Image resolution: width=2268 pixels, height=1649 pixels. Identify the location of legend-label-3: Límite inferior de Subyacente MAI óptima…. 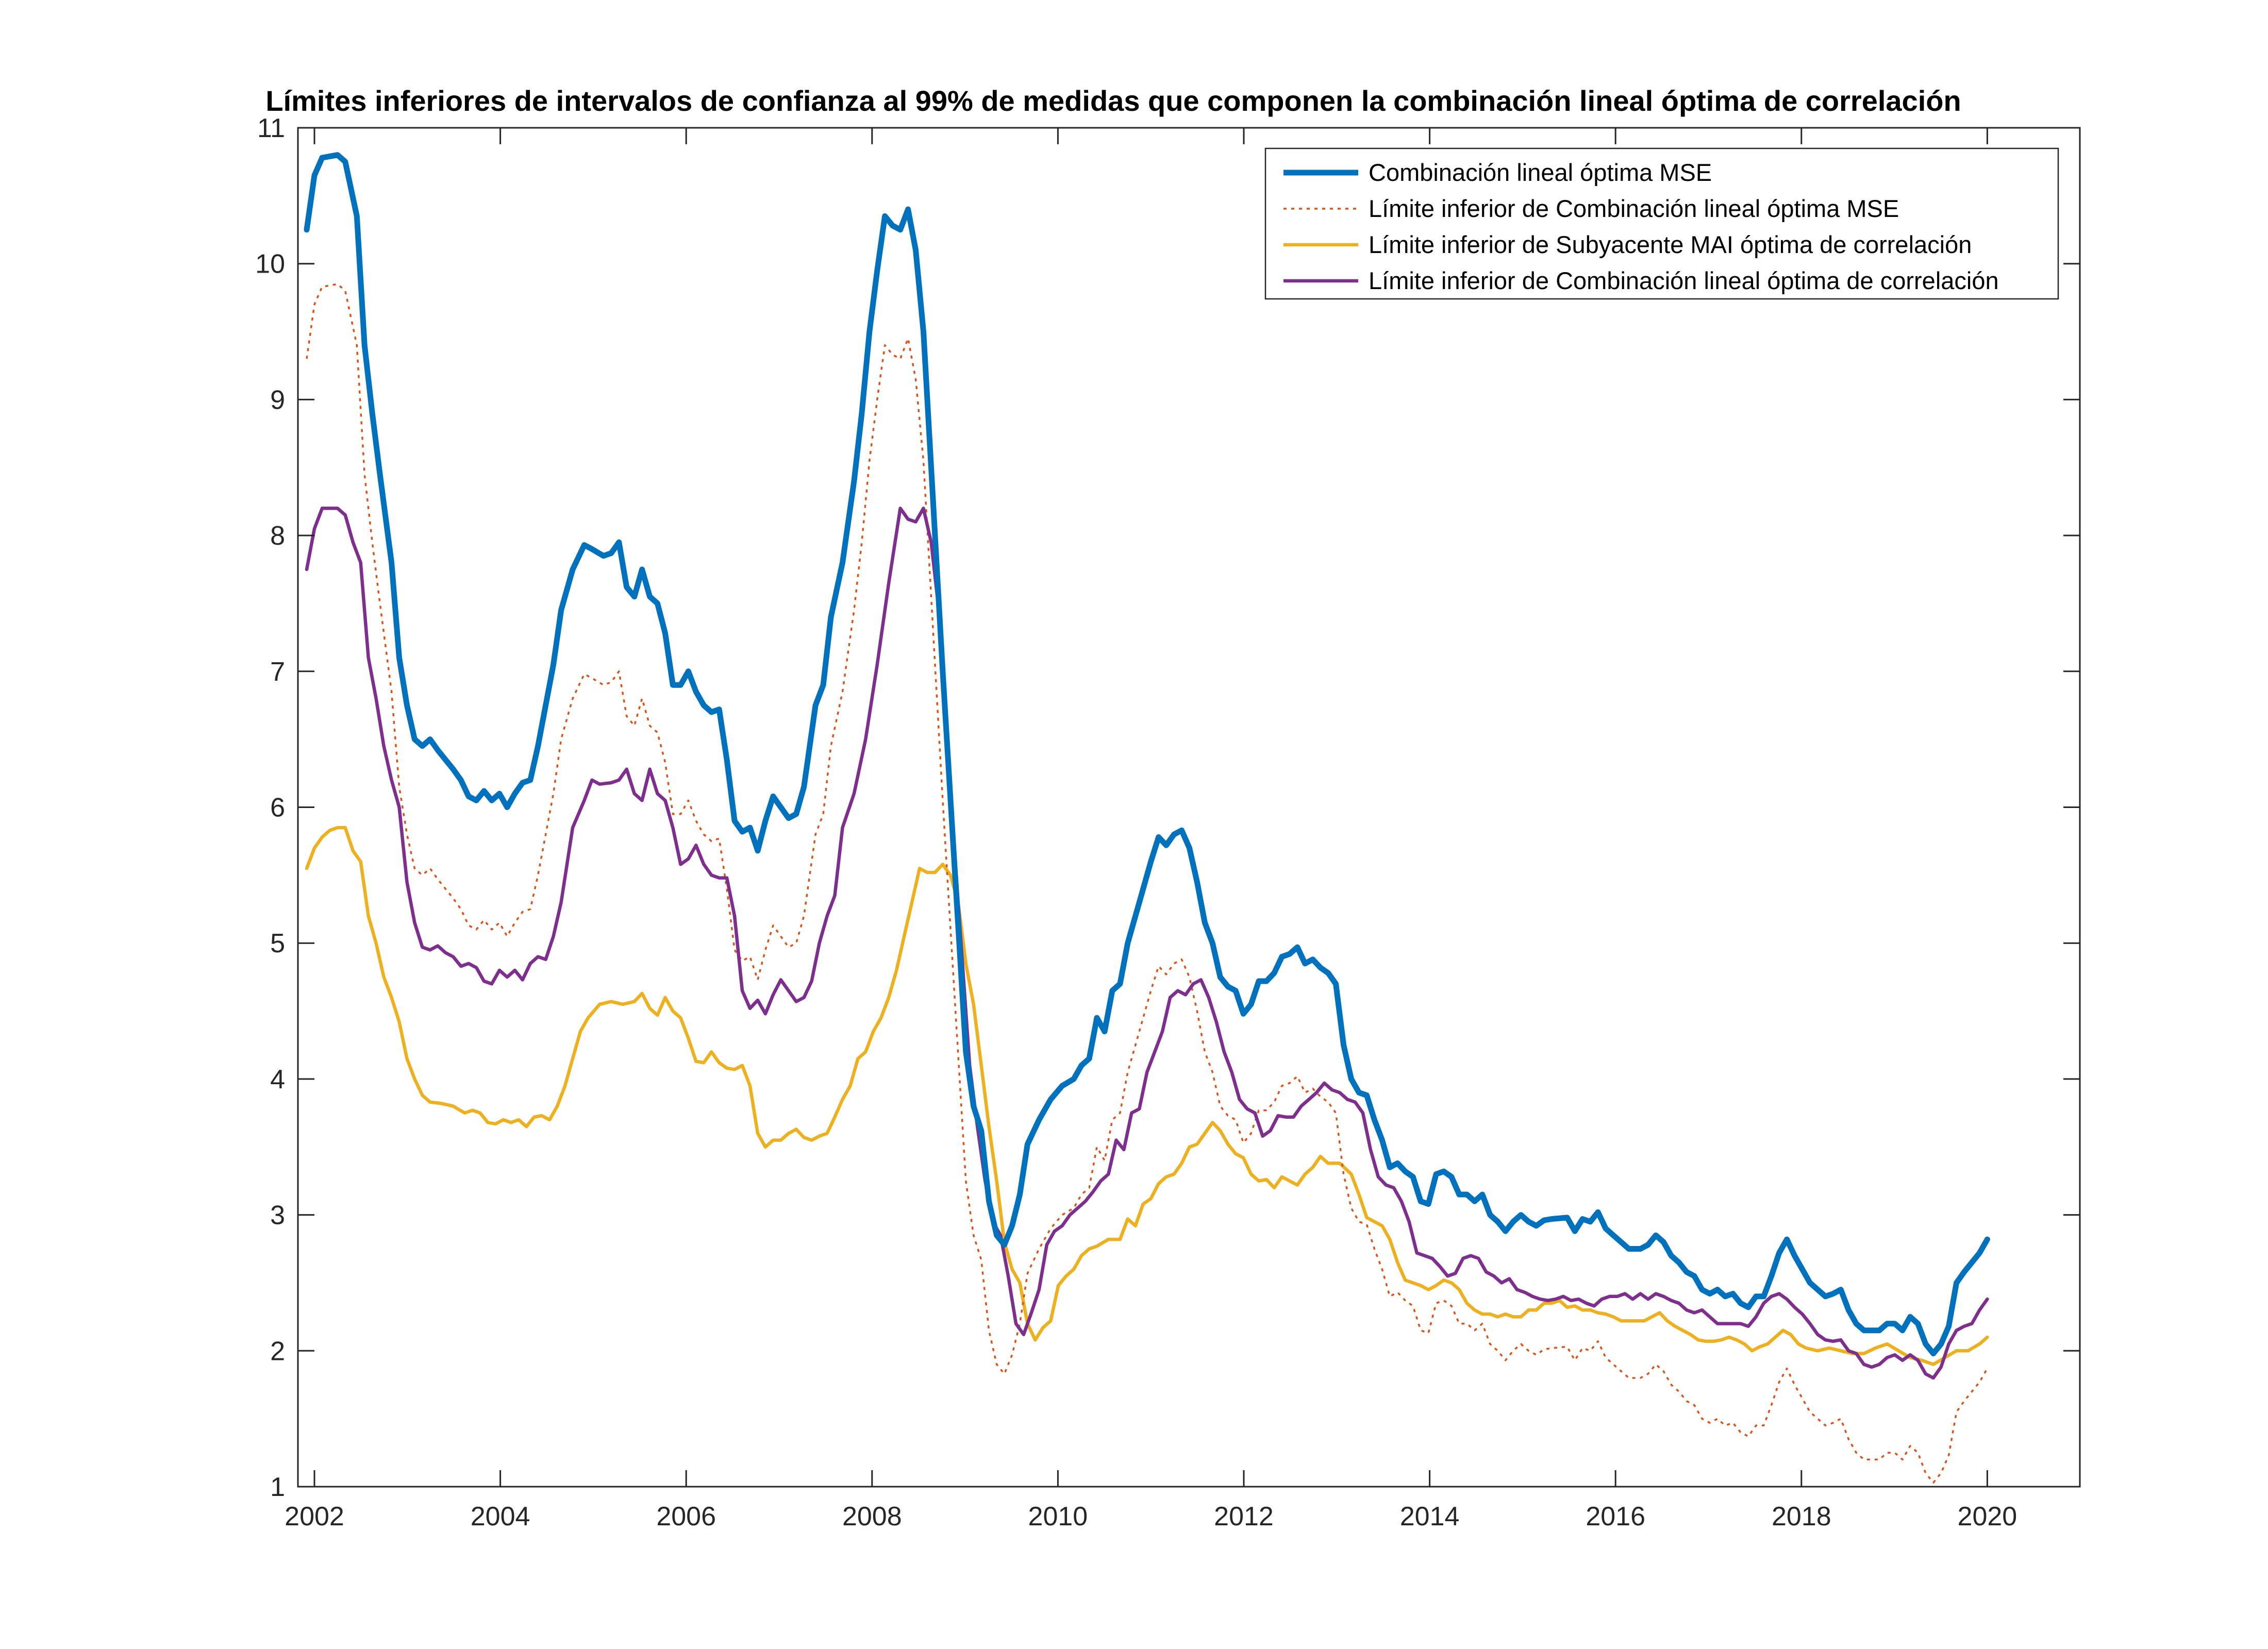
(1670, 244).